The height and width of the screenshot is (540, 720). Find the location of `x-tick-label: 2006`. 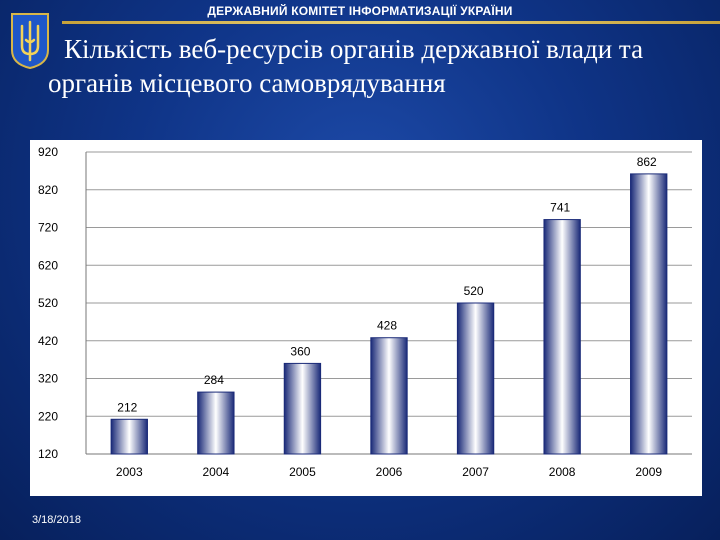

x-tick-label: 2006 is located at coordinates (389, 472).